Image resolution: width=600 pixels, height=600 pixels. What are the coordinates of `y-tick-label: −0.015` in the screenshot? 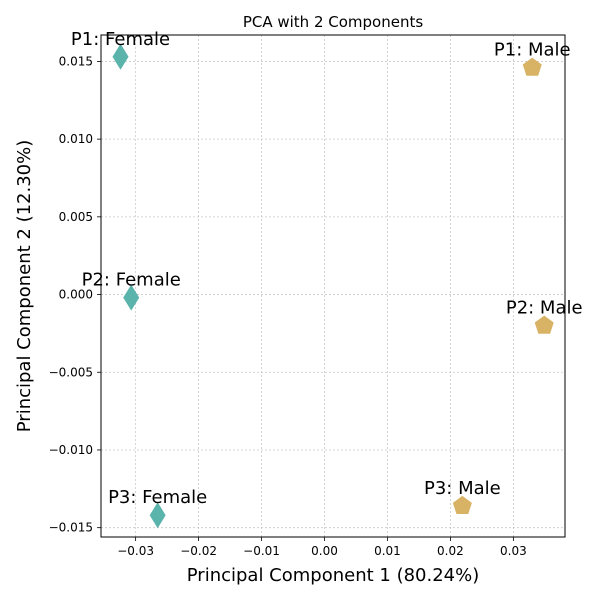 It's located at (71, 528).